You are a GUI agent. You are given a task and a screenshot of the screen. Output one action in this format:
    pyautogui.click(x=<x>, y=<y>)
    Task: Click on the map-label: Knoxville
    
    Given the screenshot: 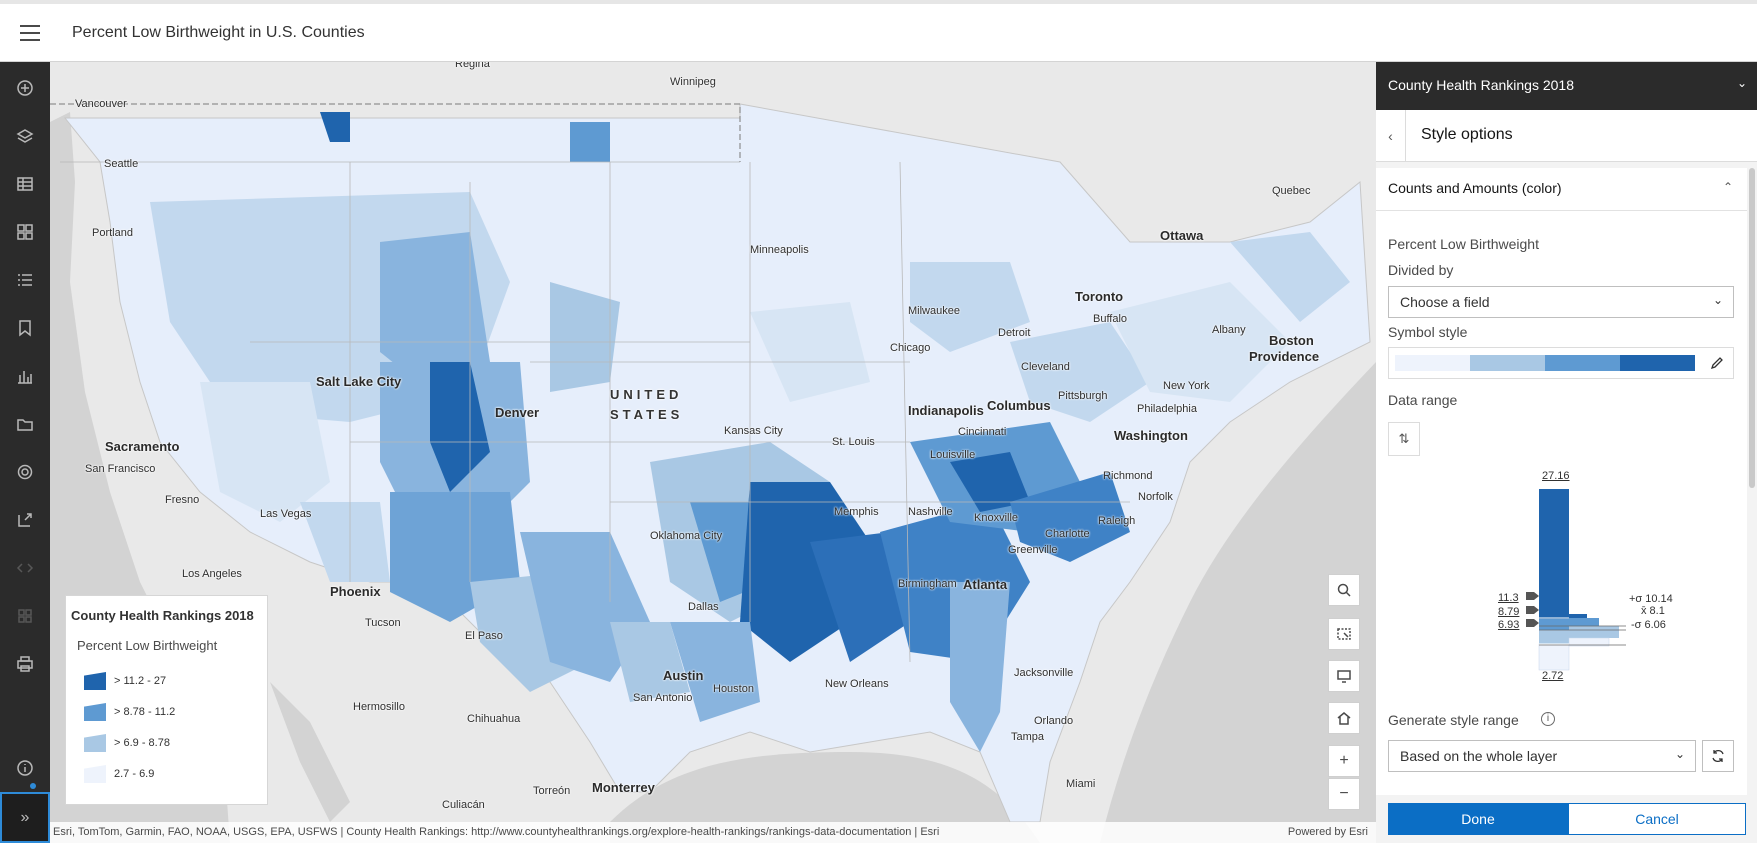 What is the action you would take?
    pyautogui.click(x=996, y=518)
    